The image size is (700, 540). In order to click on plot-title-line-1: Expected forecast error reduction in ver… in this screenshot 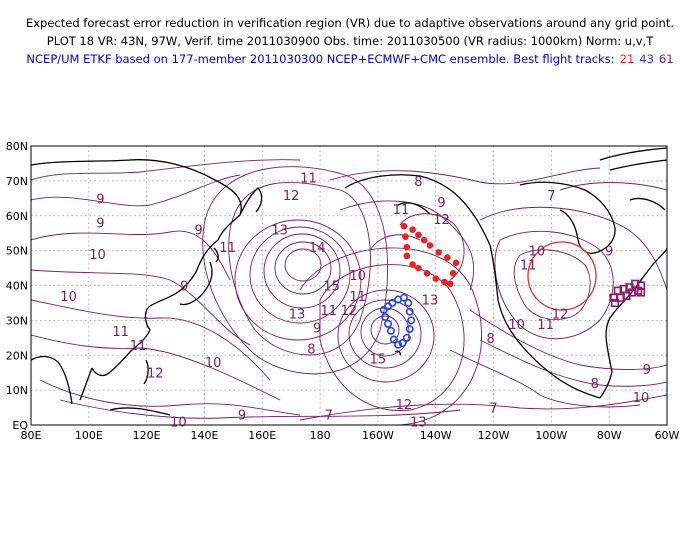, I will do `click(350, 23)`.